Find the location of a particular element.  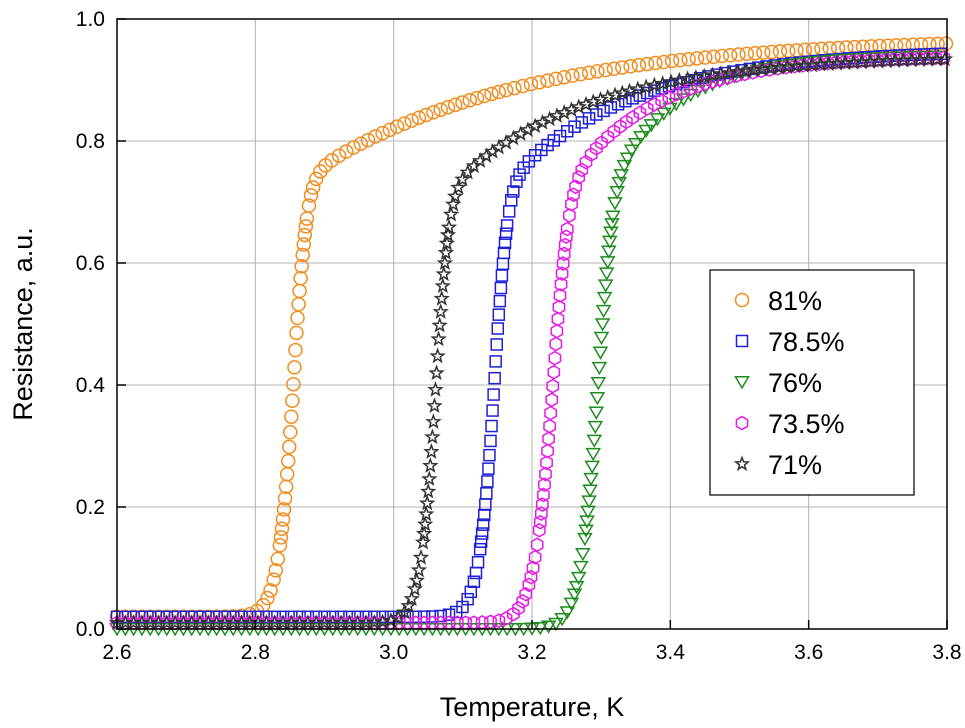

y-tick-label: 0.0 is located at coordinates (90, 629).